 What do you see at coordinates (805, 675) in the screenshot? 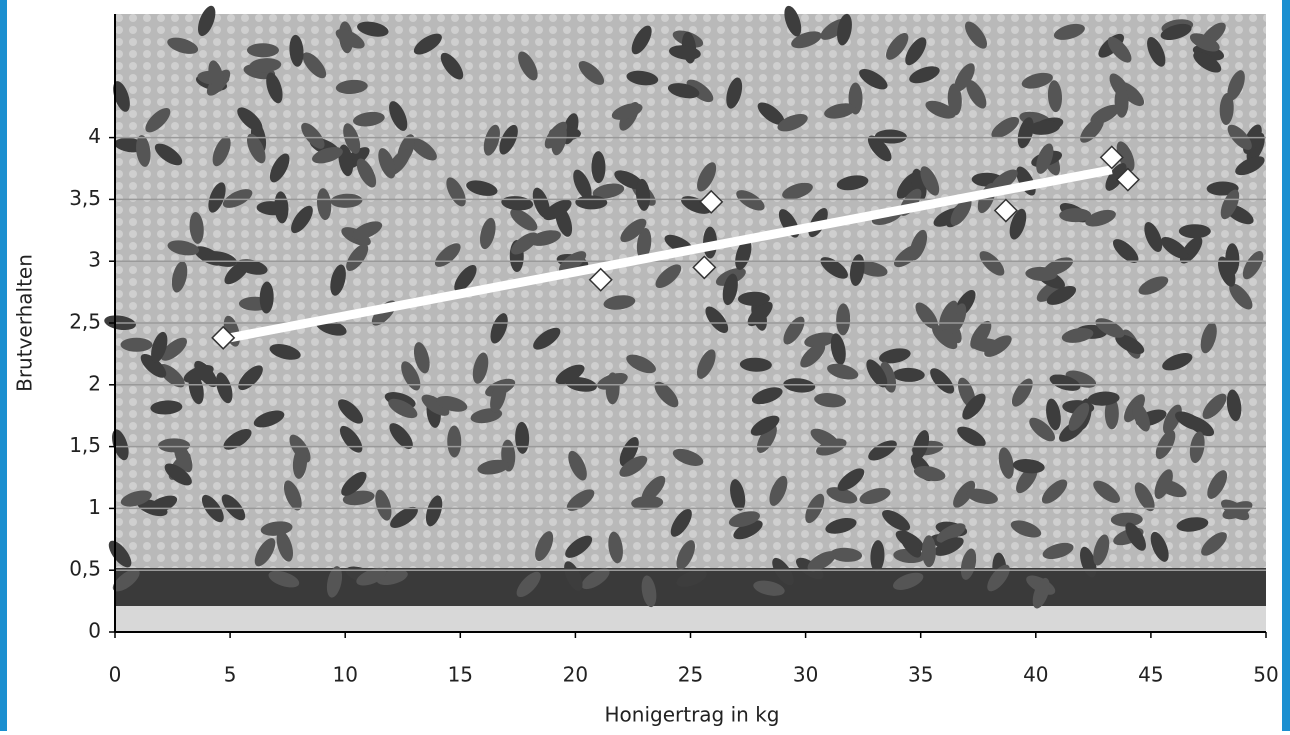
I see `x-tick-label: 30` at bounding box center [805, 675].